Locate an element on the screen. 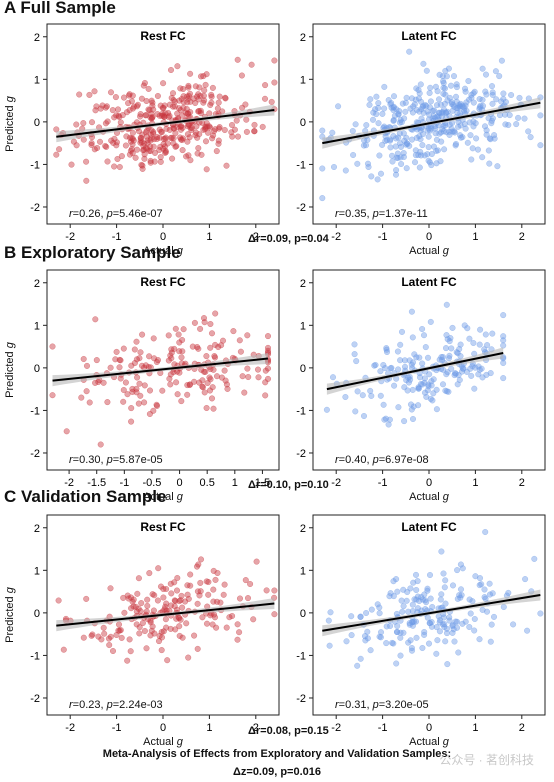  stat-annotation: r=0.35, p=1.37e-11 is located at coordinates (381, 214).